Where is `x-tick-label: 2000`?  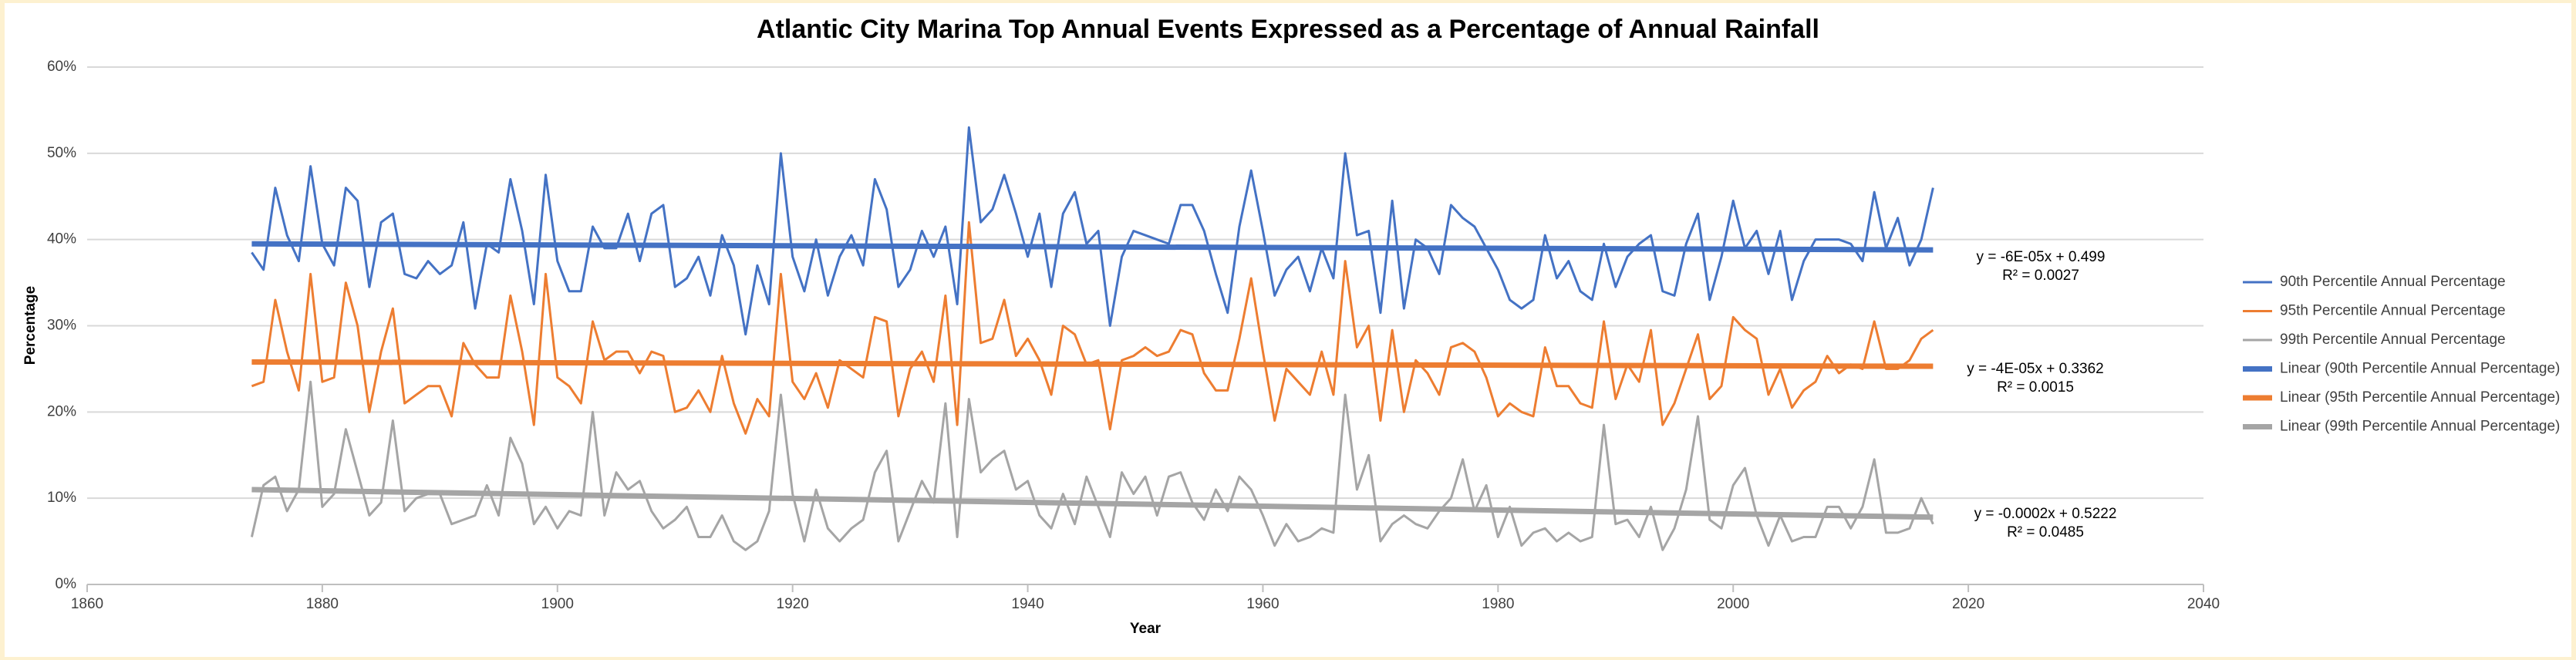 x-tick-label: 2000 is located at coordinates (1733, 604).